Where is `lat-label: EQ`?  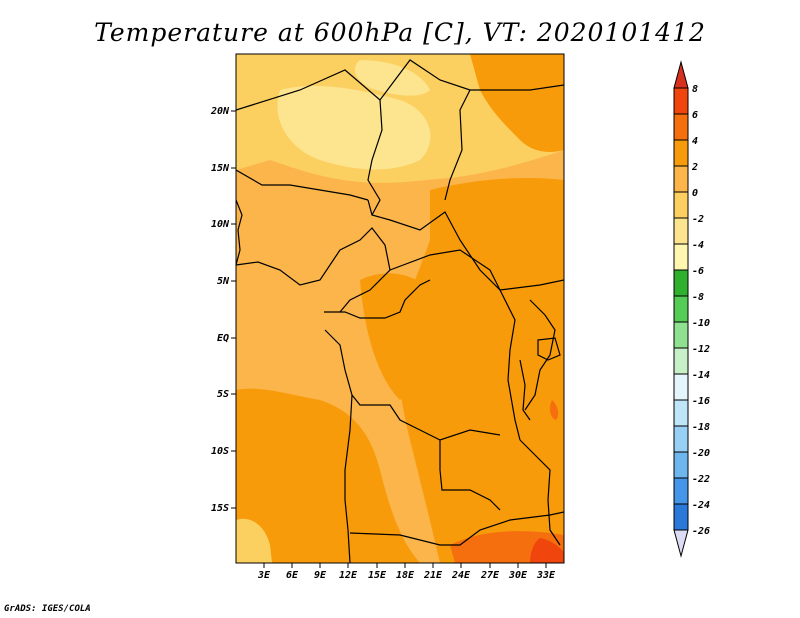 lat-label: EQ is located at coordinates (223, 338).